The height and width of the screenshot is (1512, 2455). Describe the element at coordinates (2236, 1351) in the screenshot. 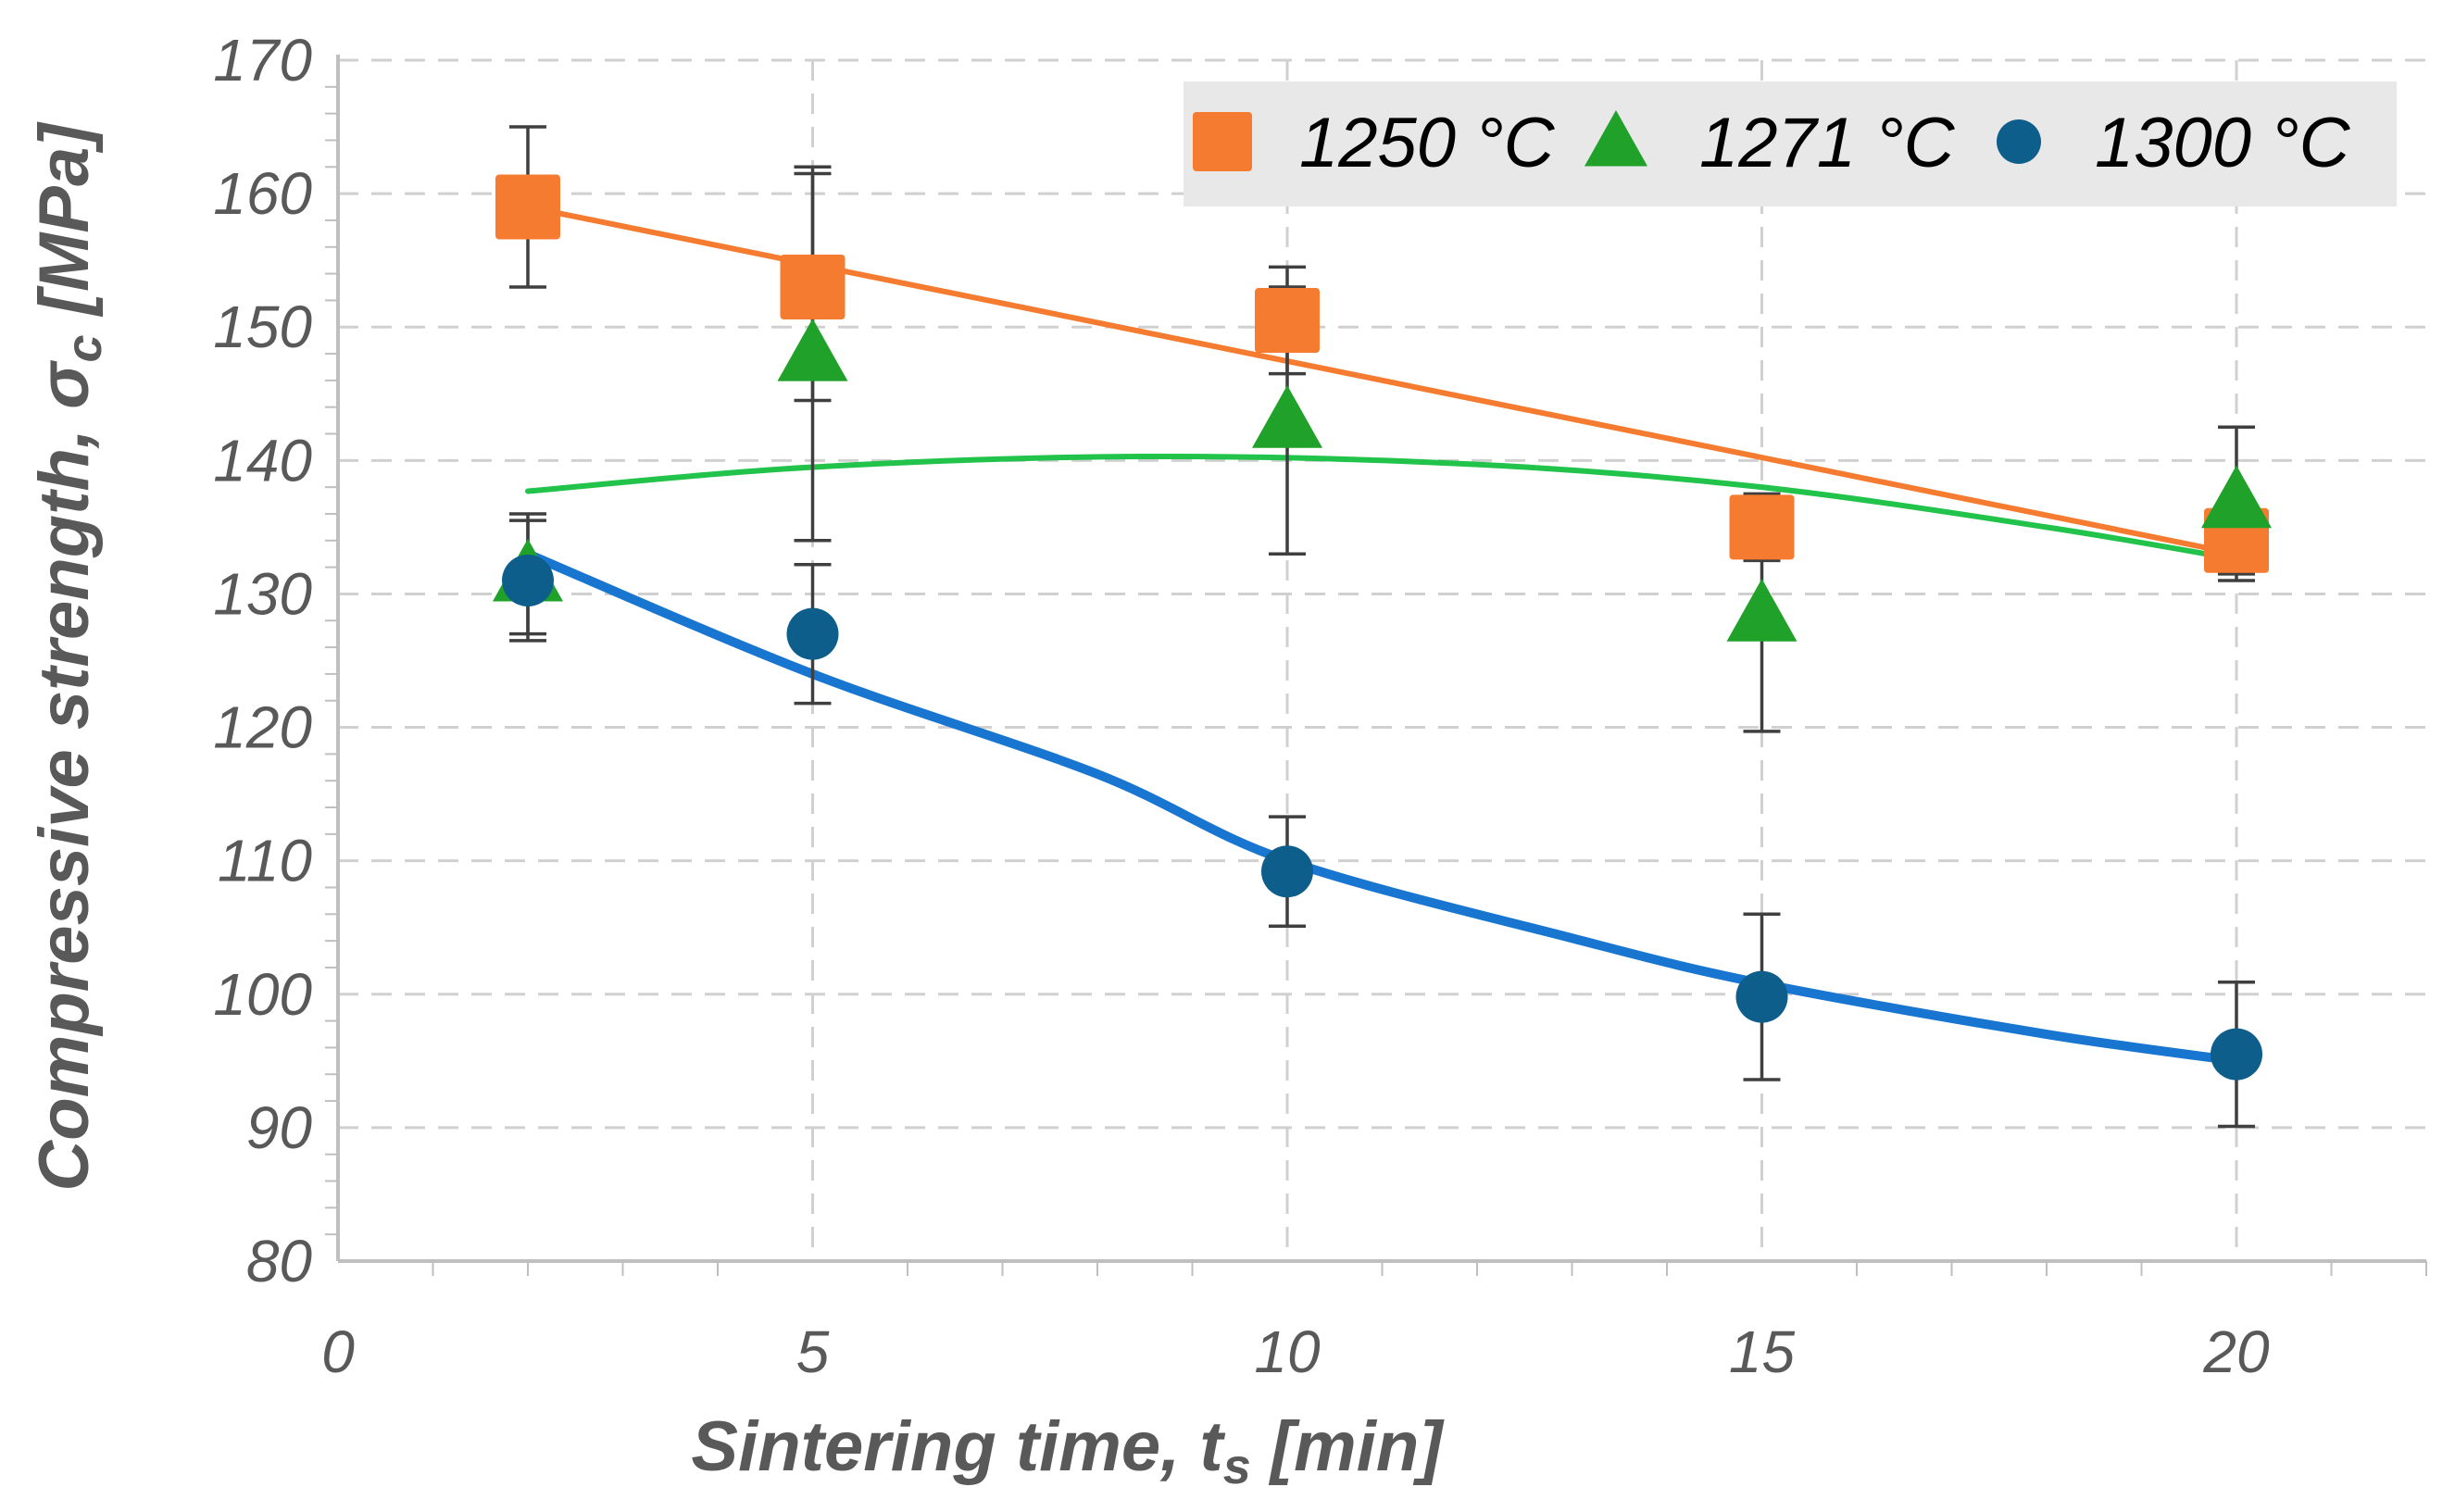

I see `x-tick-label-20: 20` at that location.